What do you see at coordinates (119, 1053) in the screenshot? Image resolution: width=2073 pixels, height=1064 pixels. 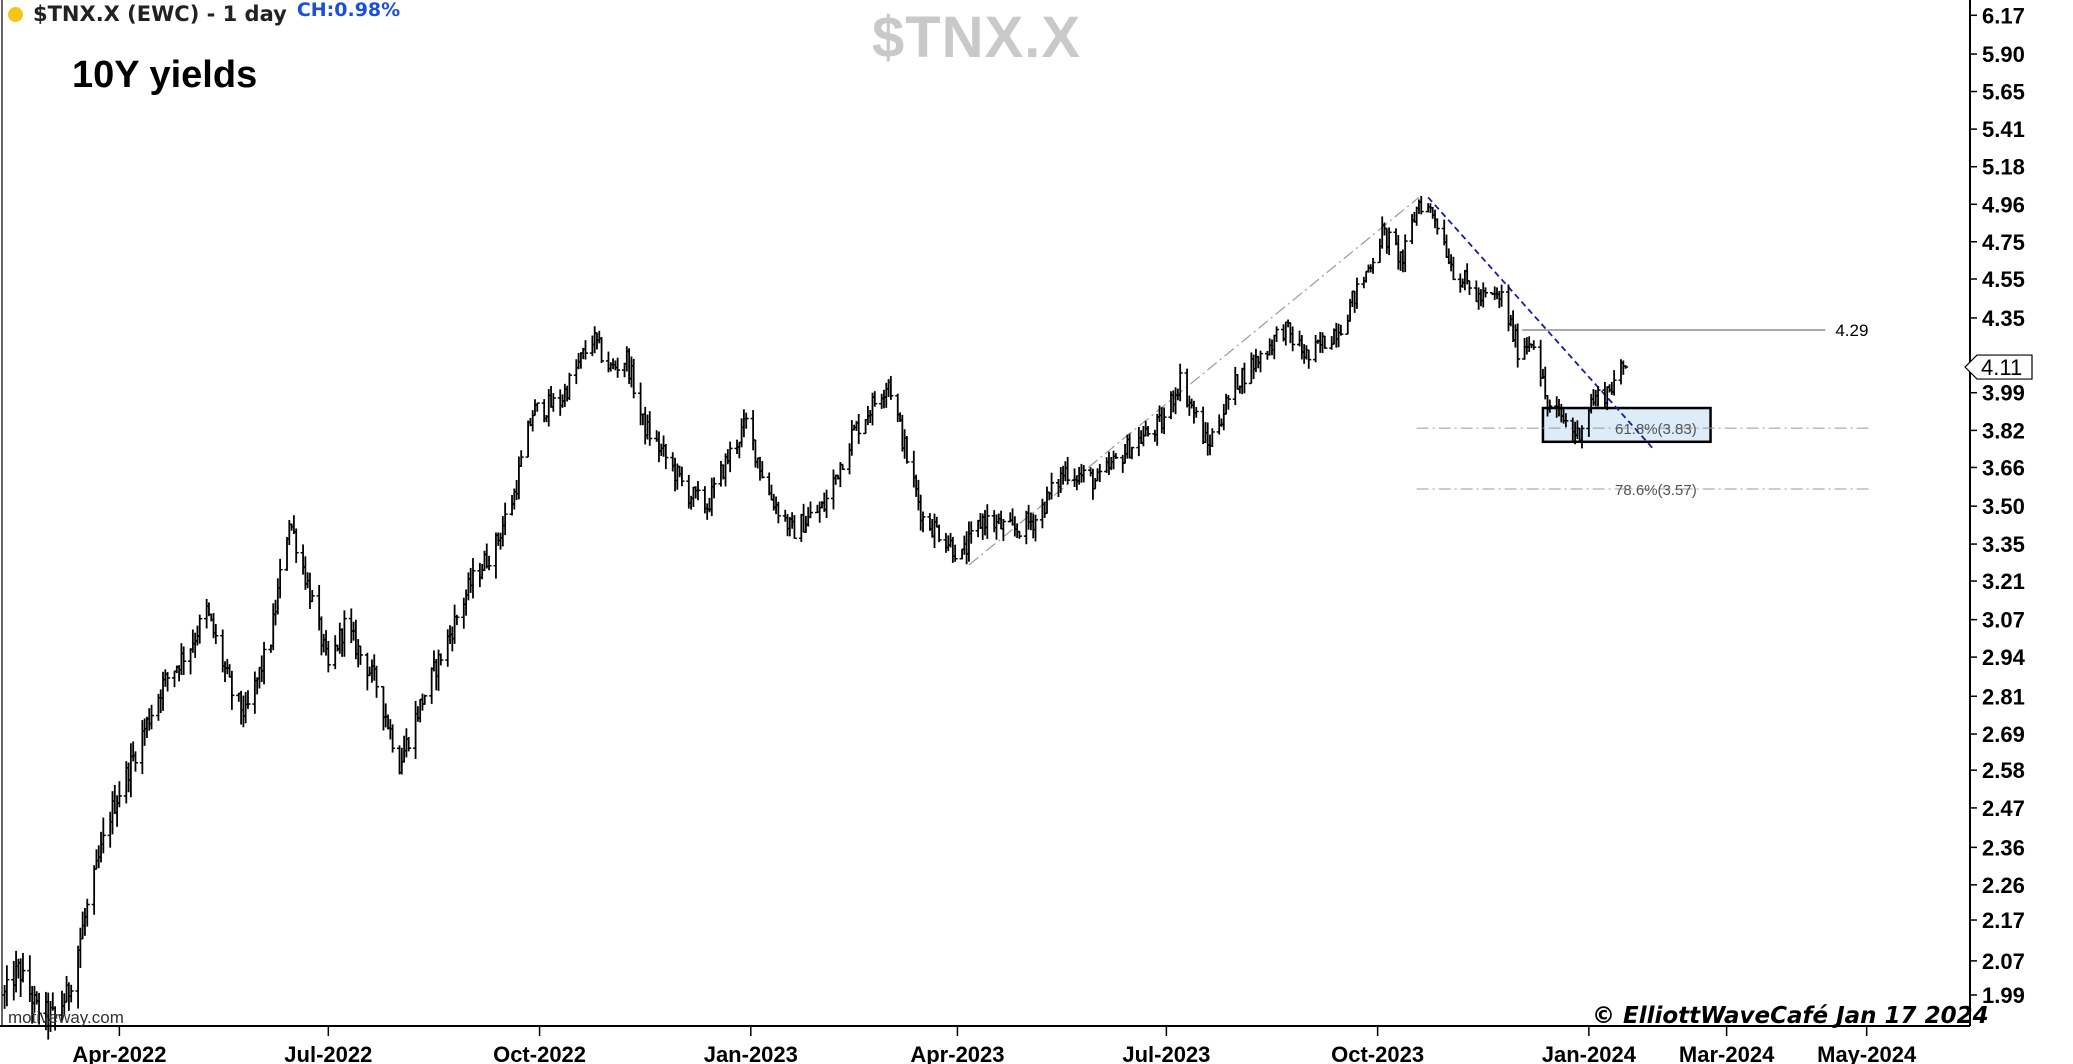 I see `x-tick-label: Apr-2022` at bounding box center [119, 1053].